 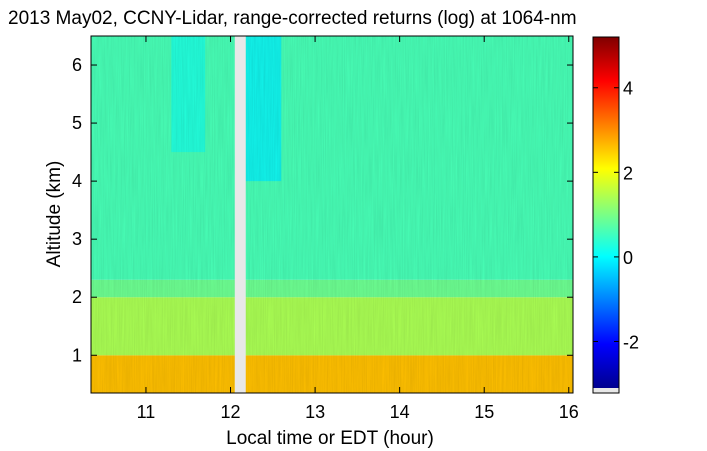 What do you see at coordinates (628, 89) in the screenshot?
I see `colorbar-tick-label: 4` at bounding box center [628, 89].